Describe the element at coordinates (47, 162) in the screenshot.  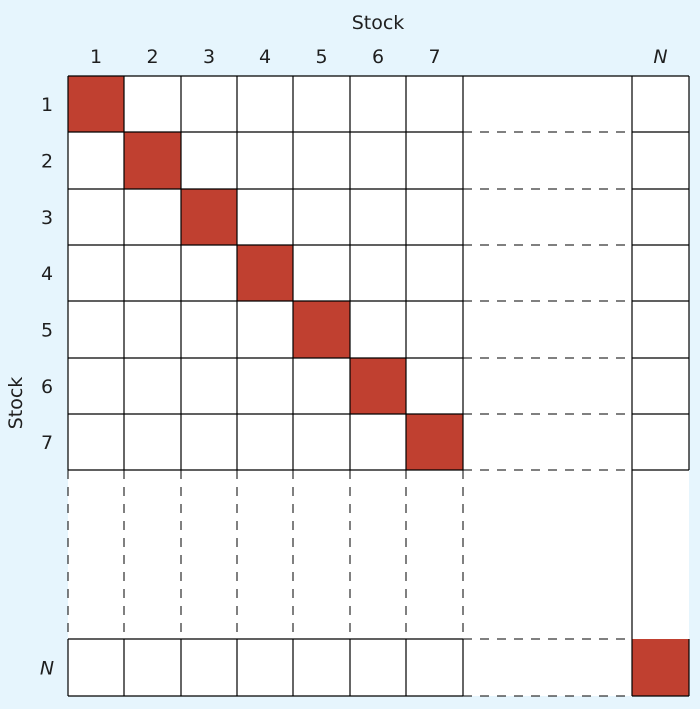
I see `row-label-2: 2` at that location.